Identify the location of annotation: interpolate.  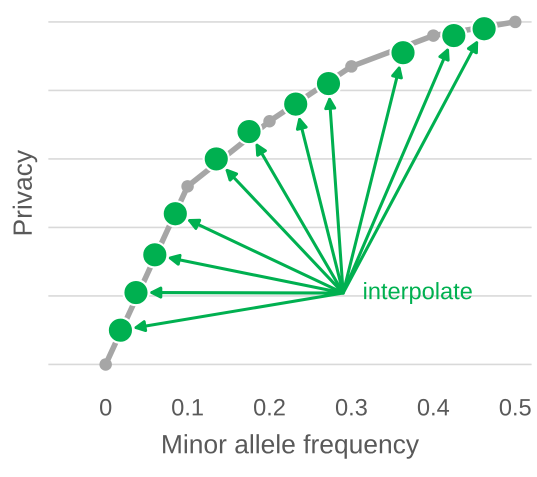
(418, 293).